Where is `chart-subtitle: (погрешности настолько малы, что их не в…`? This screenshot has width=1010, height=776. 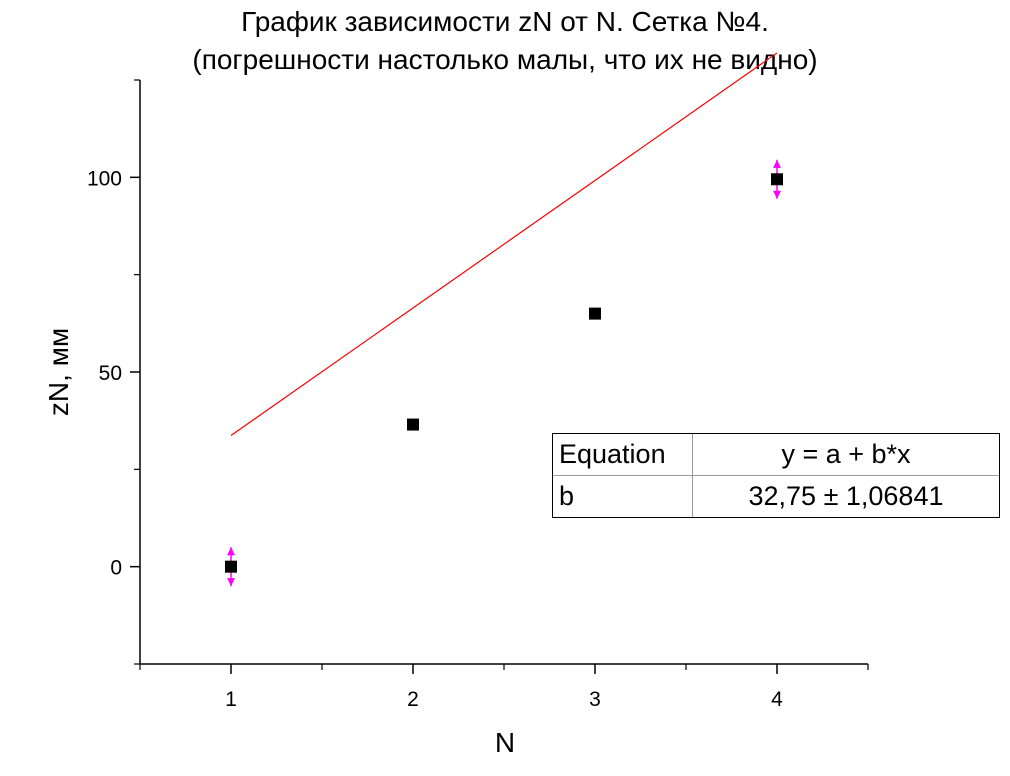
chart-subtitle: (погрешности настолько малы, что их не в… is located at coordinates (505, 59).